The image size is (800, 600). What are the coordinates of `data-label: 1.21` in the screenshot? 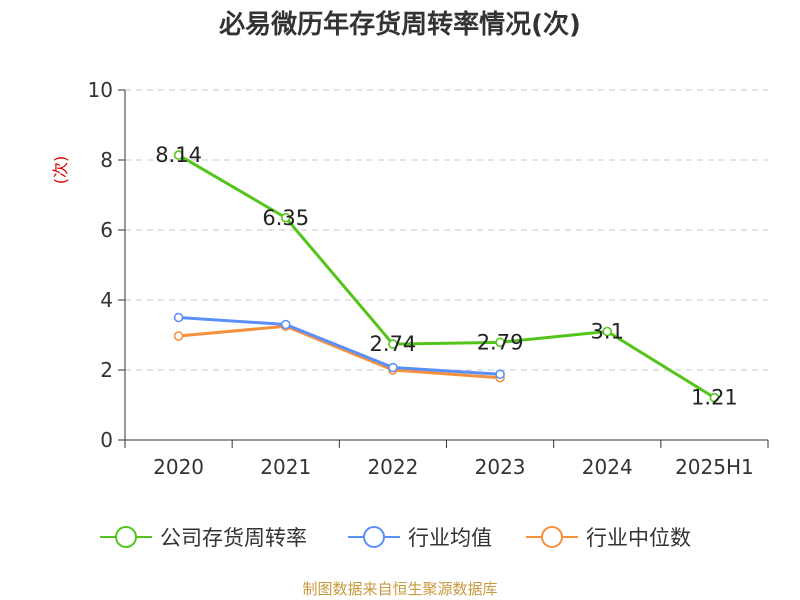 It's located at (714, 398).